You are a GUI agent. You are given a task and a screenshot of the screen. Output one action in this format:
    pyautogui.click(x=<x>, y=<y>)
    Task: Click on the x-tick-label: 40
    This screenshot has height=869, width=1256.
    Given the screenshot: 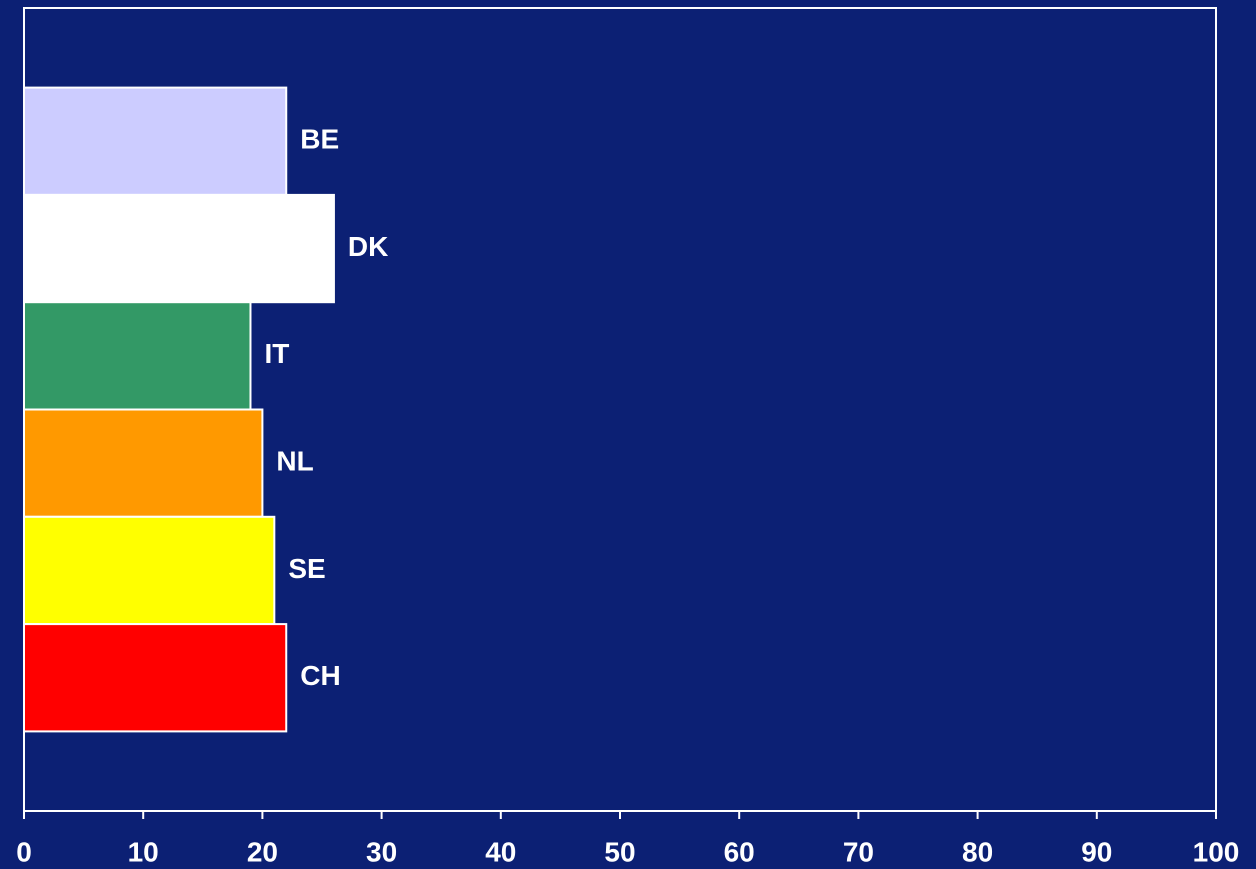 What is the action you would take?
    pyautogui.click(x=500, y=851)
    